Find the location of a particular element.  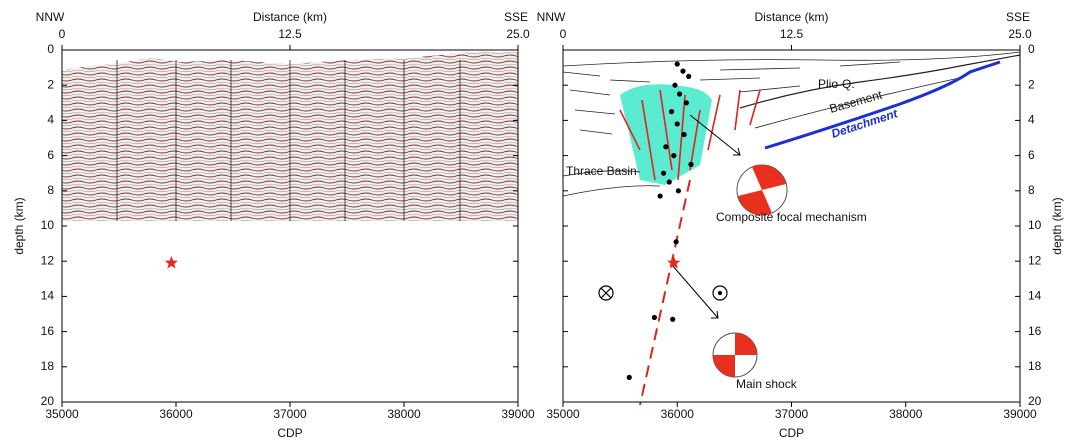

detachment-line is located at coordinates (882, 105).